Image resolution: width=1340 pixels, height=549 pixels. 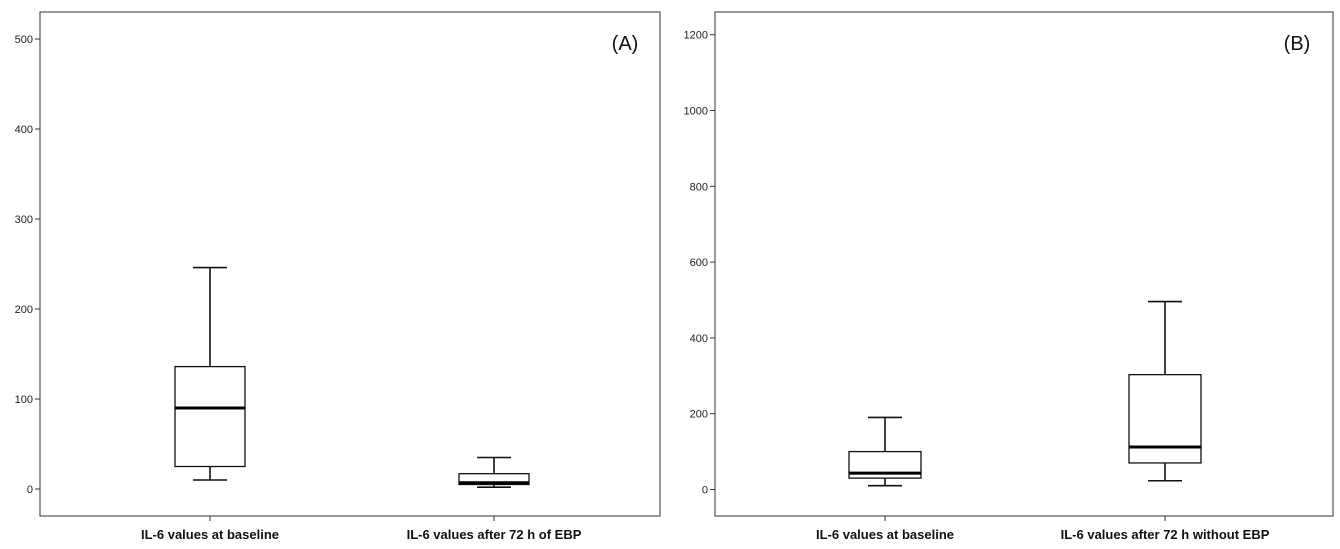 I want to click on y-tick-label: 800, so click(x=699, y=187).